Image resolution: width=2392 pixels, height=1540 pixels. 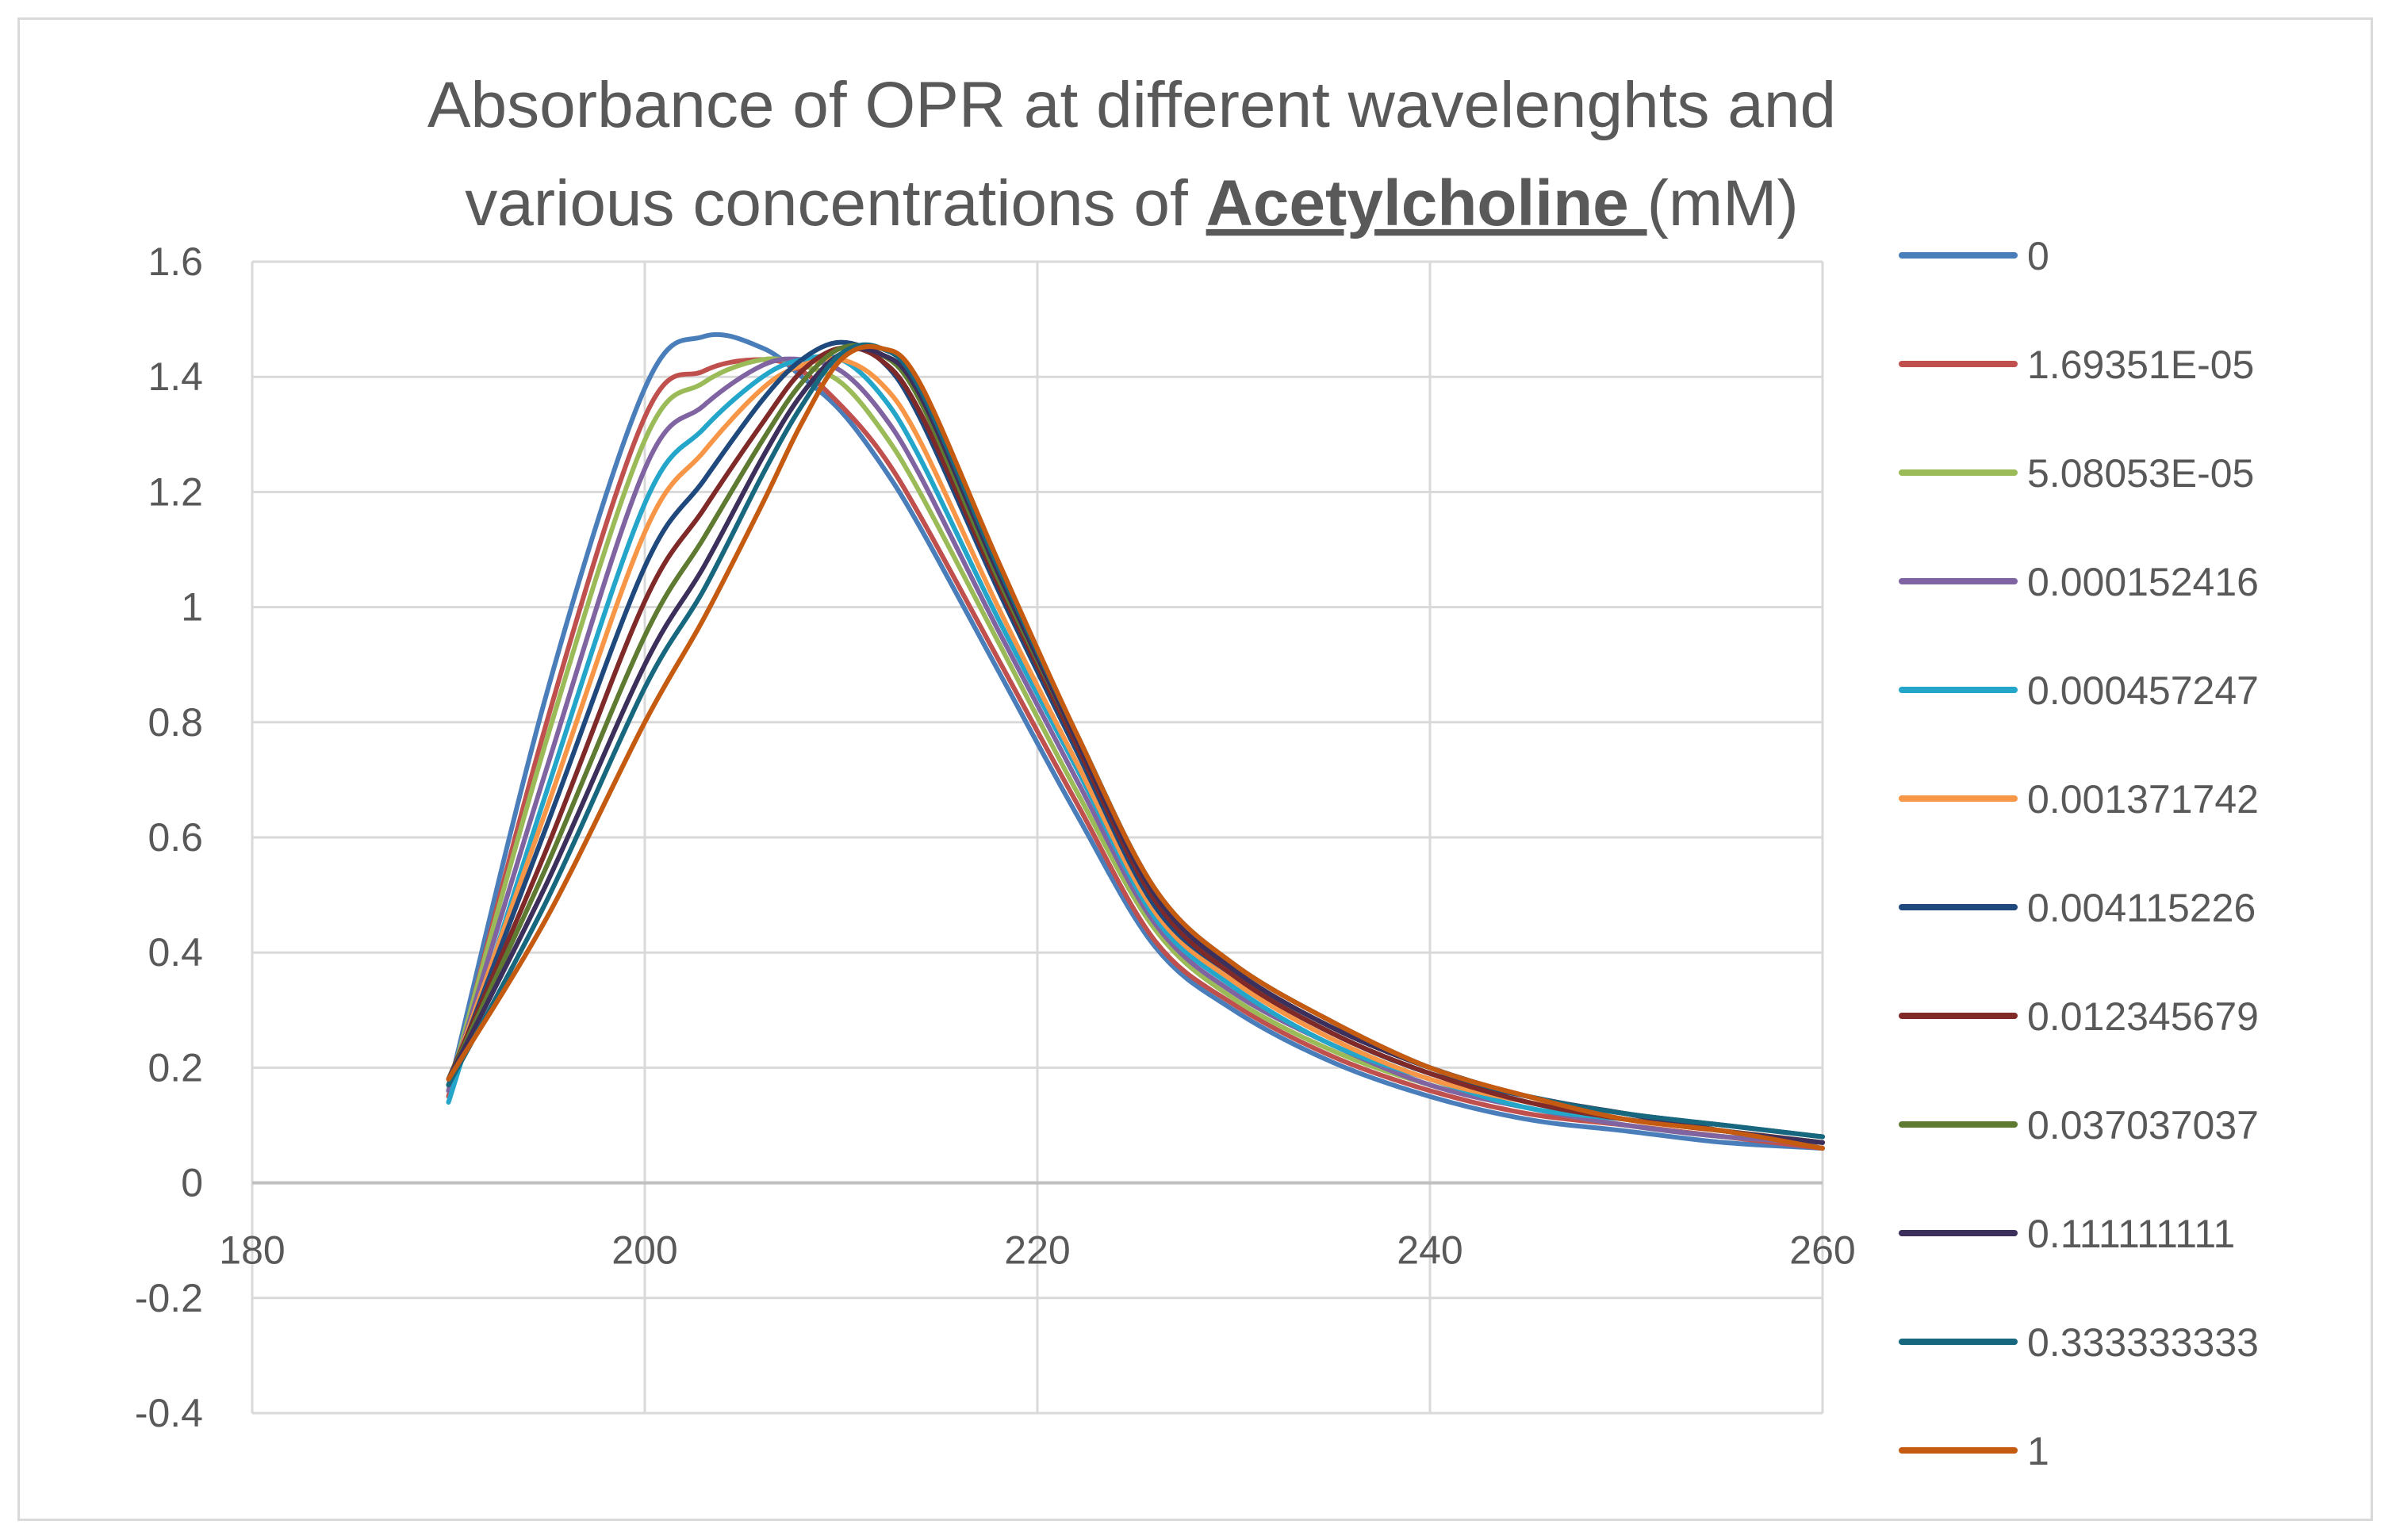 What do you see at coordinates (2143, 1342) in the screenshot?
I see `legend-label: 0.333333333` at bounding box center [2143, 1342].